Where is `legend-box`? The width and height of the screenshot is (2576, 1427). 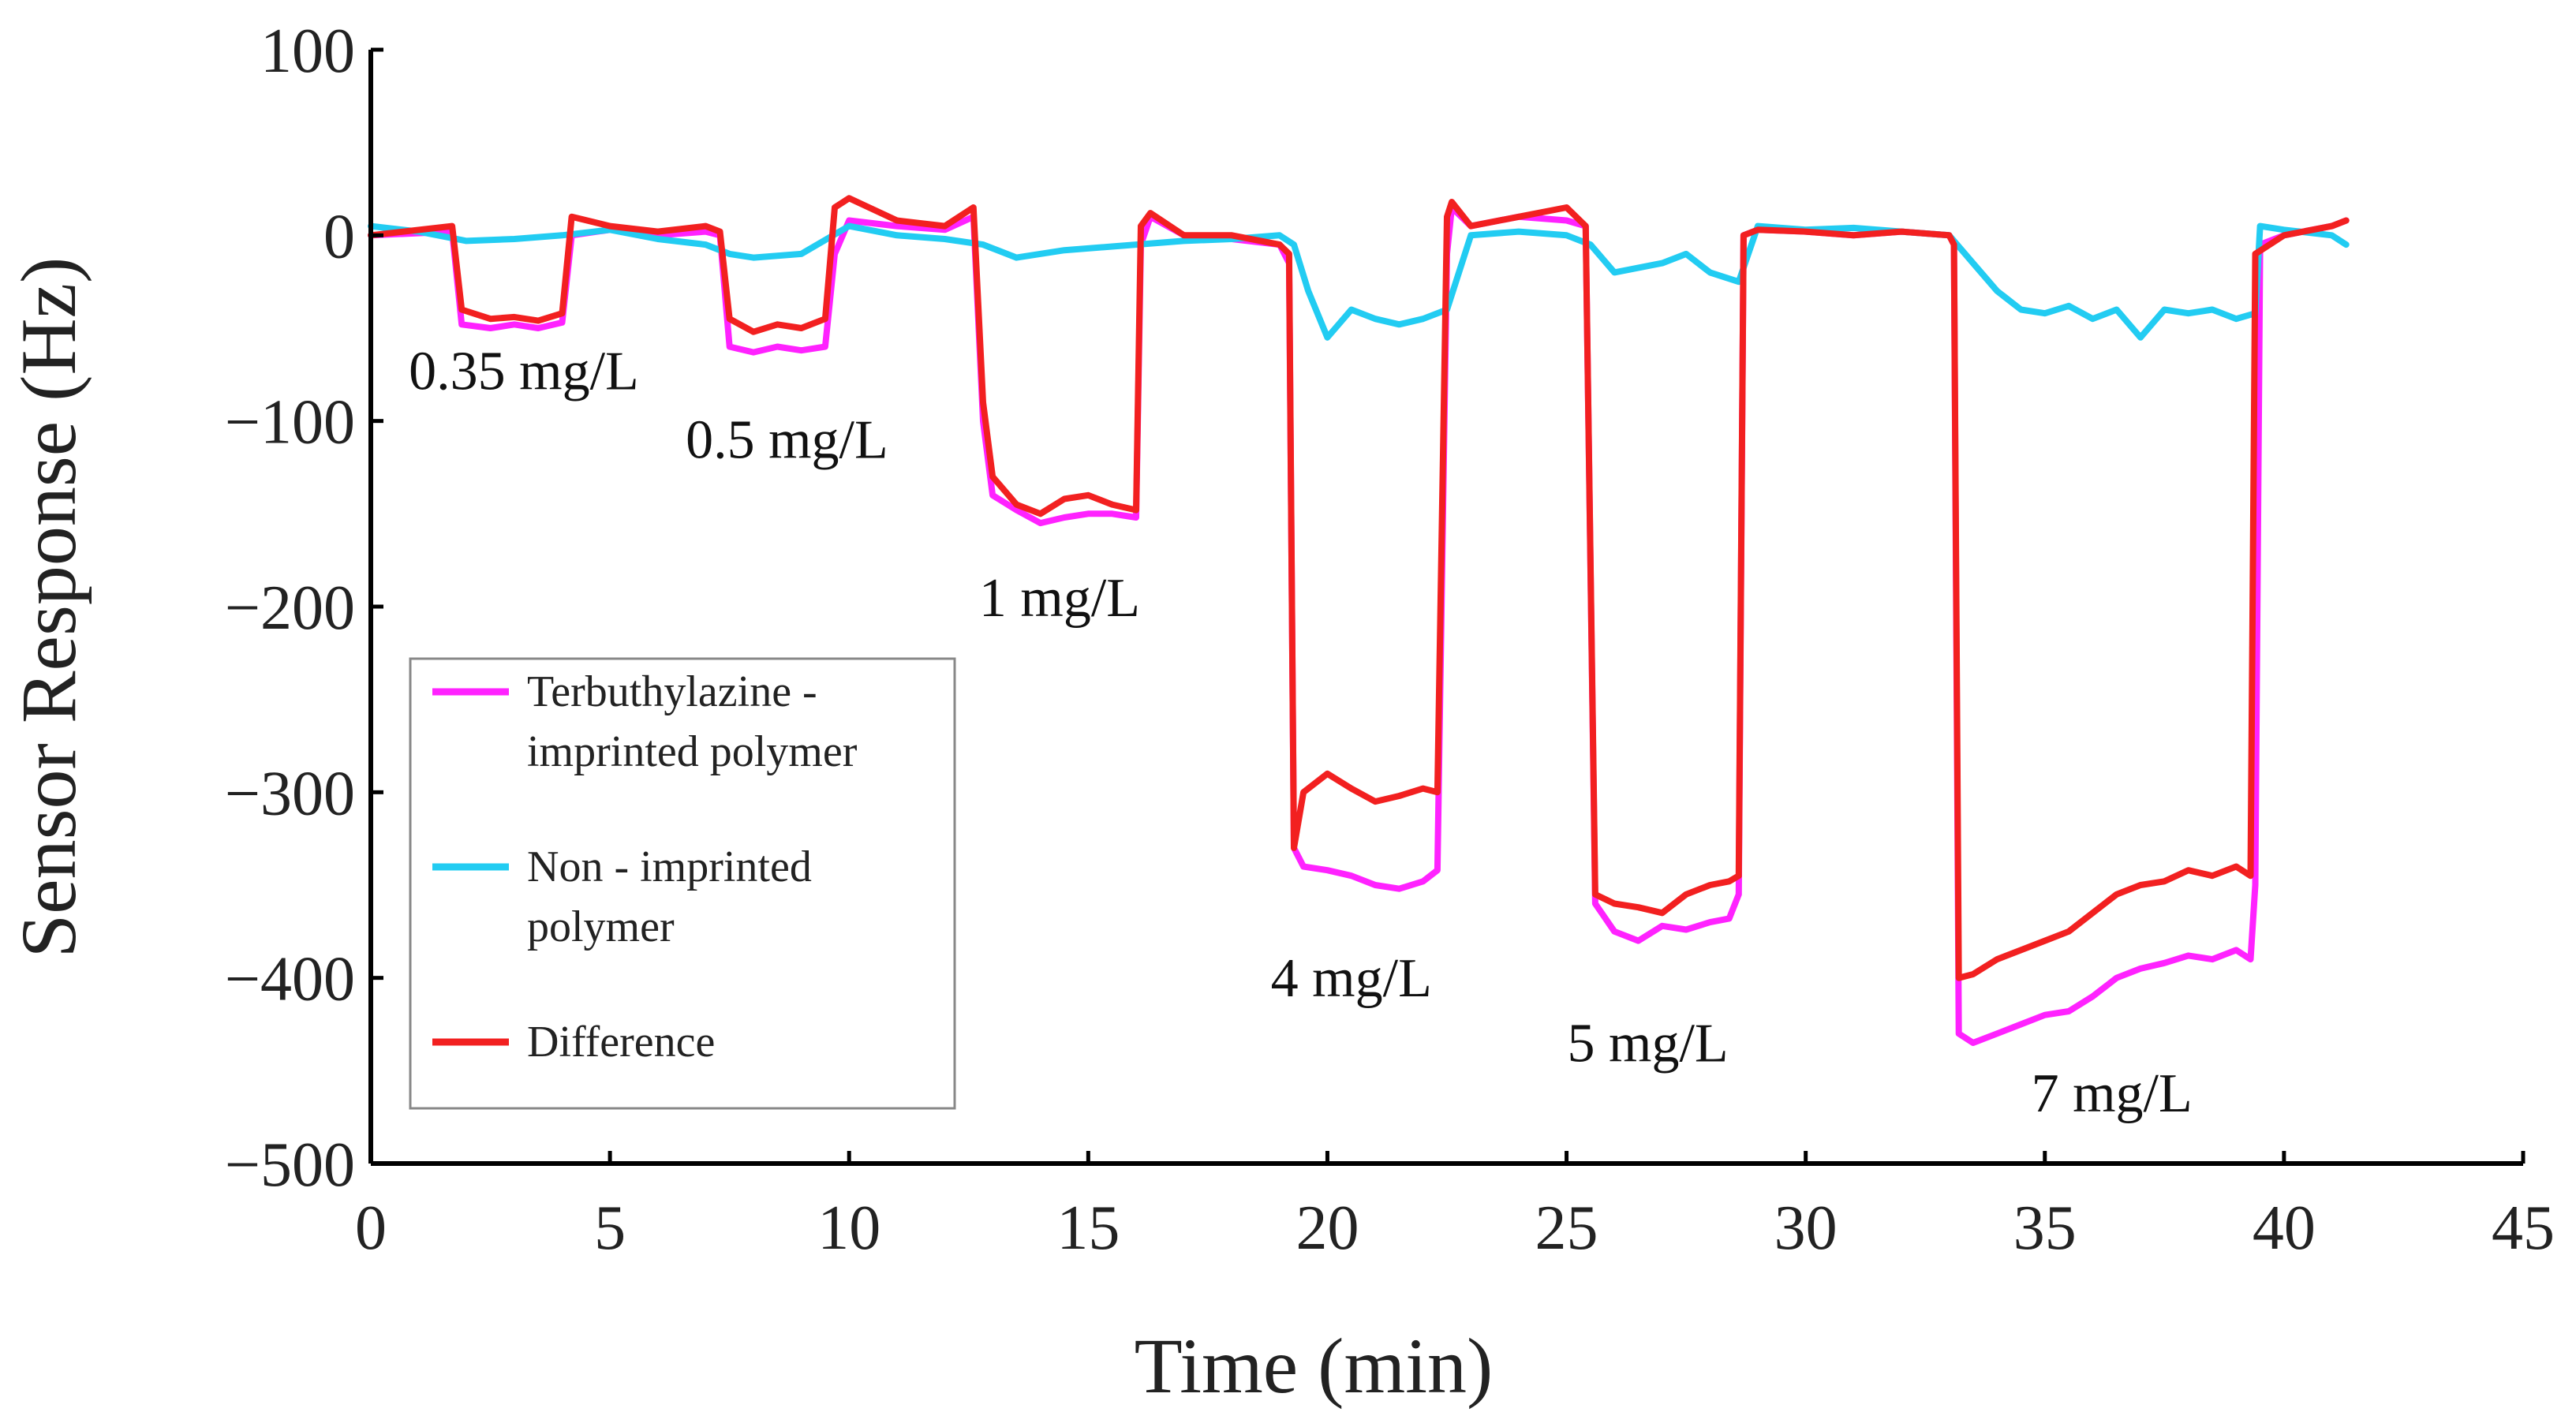
legend-box is located at coordinates (682, 883).